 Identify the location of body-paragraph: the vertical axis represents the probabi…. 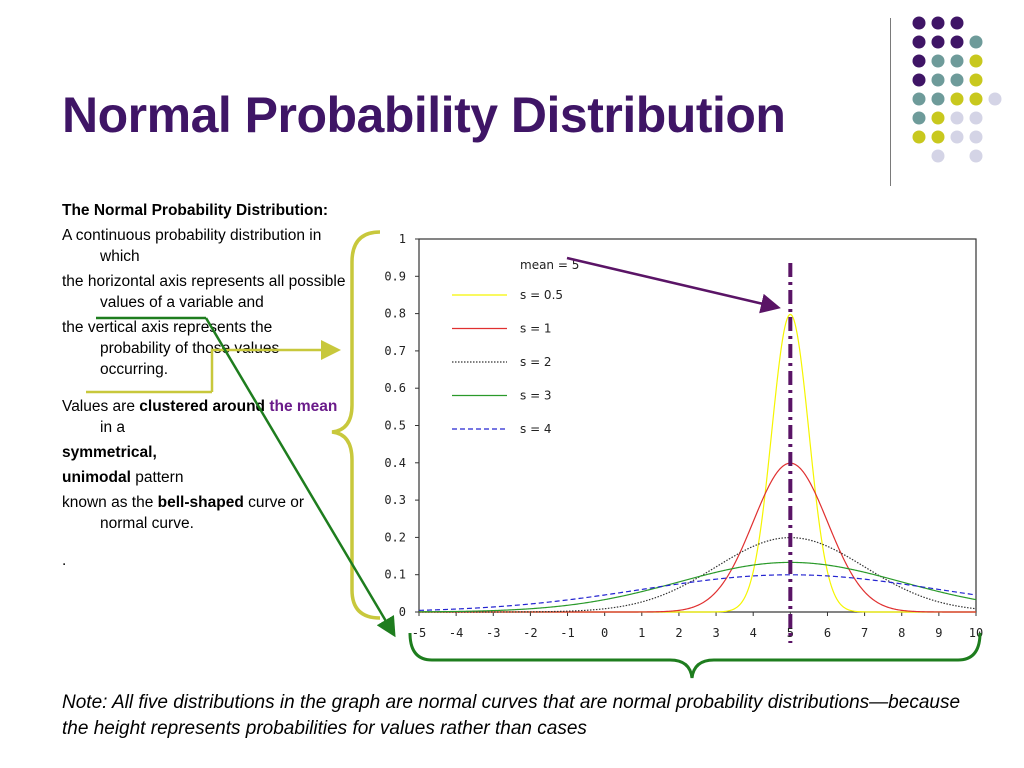
(204, 348).